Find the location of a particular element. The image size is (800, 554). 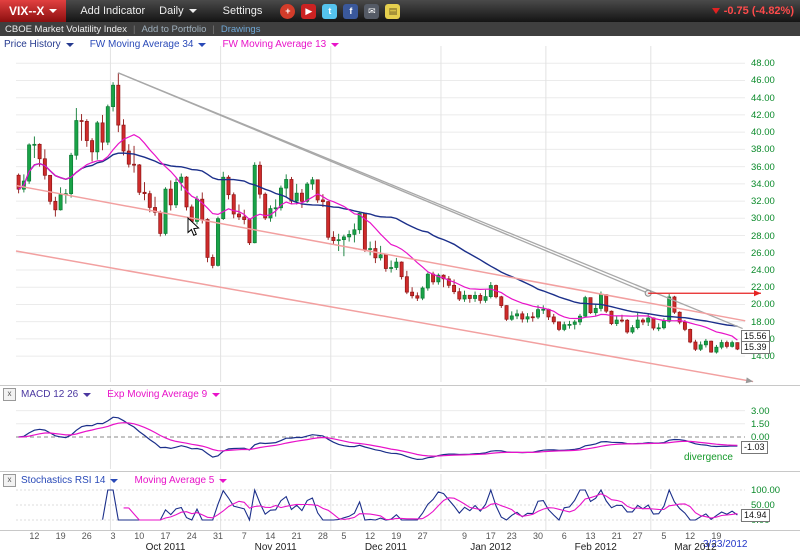

price-axis-label: 46.00 is located at coordinates (763, 81).